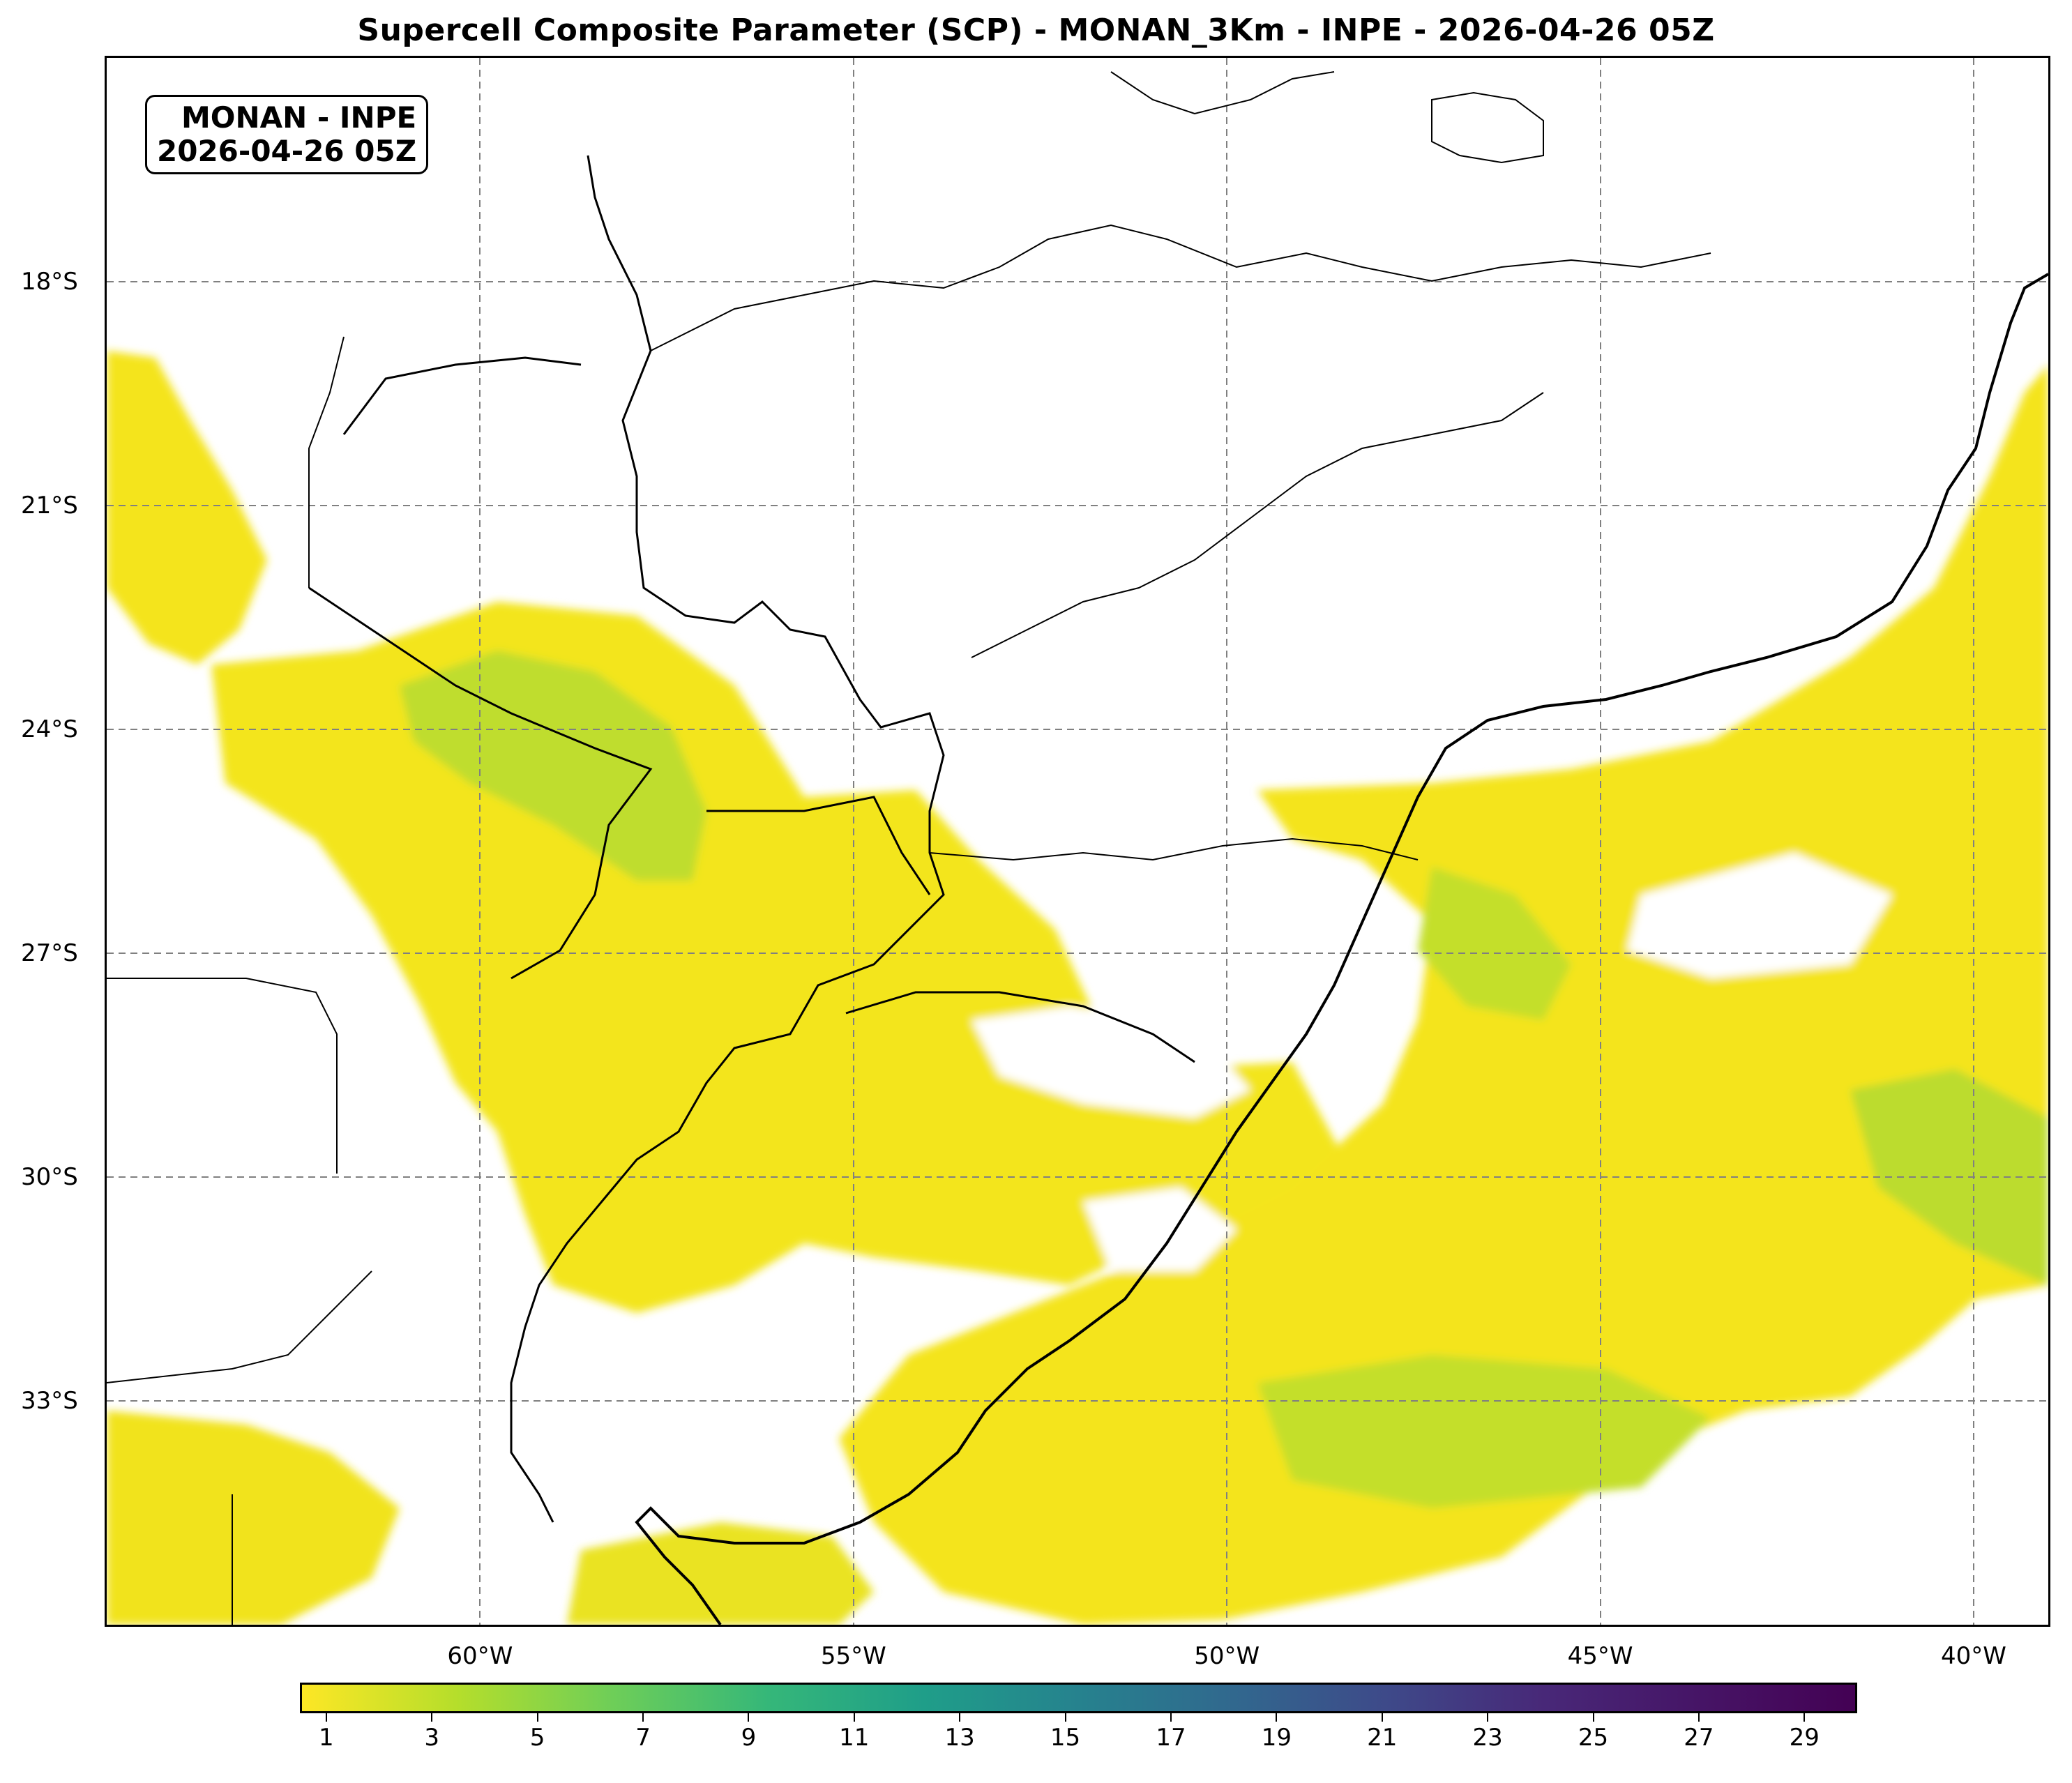 This screenshot has height=1783, width=2072. Describe the element at coordinates (553, 766) in the screenshot. I see `scp-core-interior` at that location.